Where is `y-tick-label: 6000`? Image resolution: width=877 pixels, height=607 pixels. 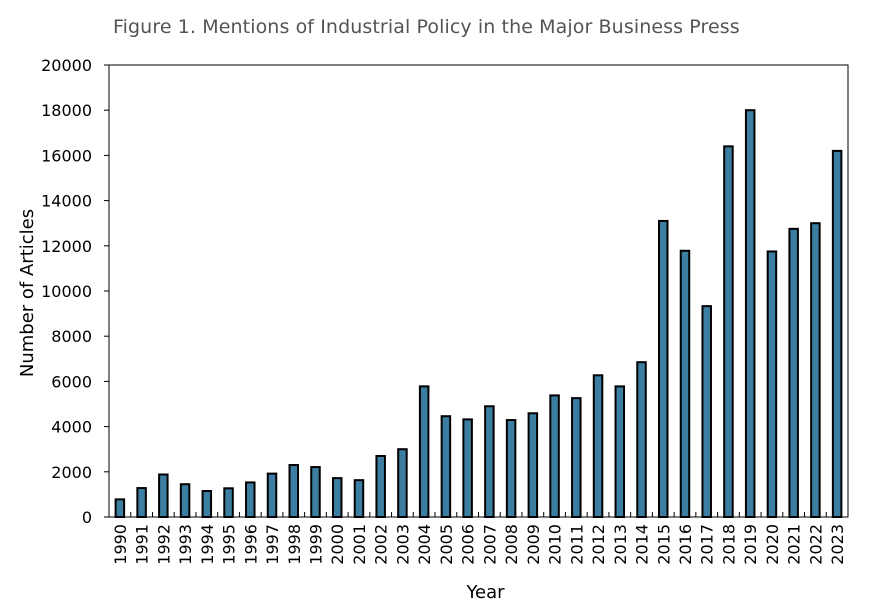
y-tick-label: 6000 is located at coordinates (71, 381).